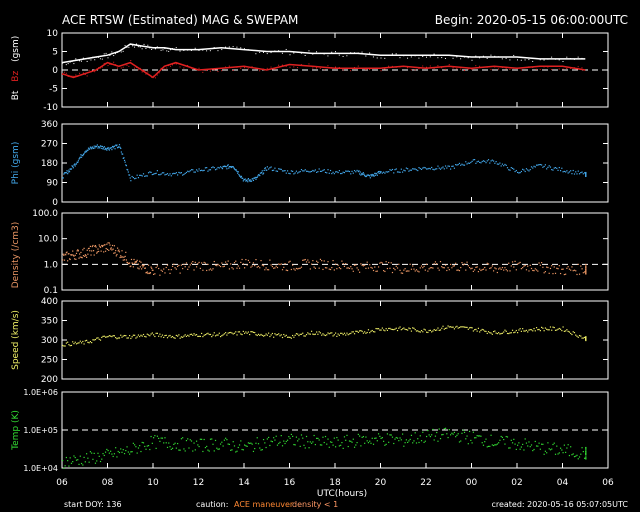  What do you see at coordinates (16, 95) in the screenshot?
I see `bt-label: Bt` at bounding box center [16, 95].